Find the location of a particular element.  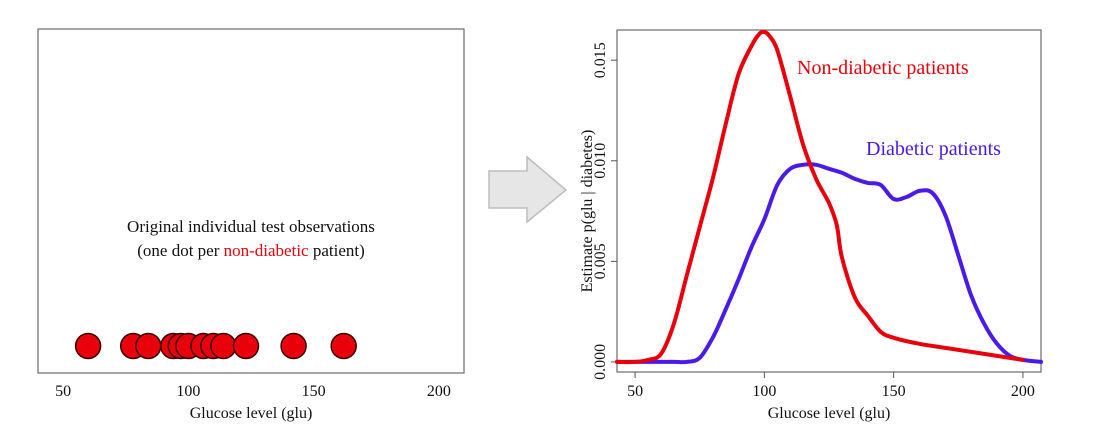

right-x-tick-label: 200 is located at coordinates (1023, 391).